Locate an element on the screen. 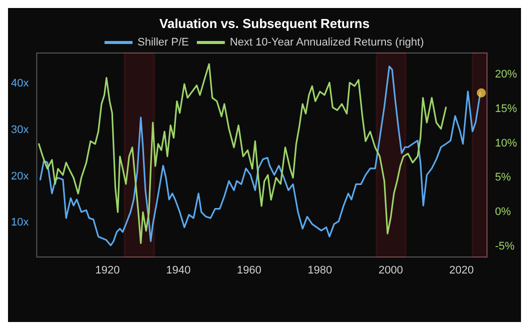  y2-tick-label: -5% is located at coordinates (505, 246).